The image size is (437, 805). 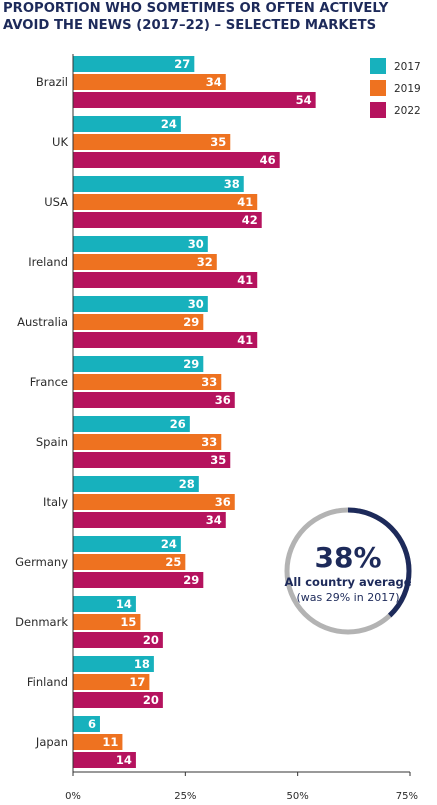 I want to click on bar-spain-2019, so click(x=147, y=442).